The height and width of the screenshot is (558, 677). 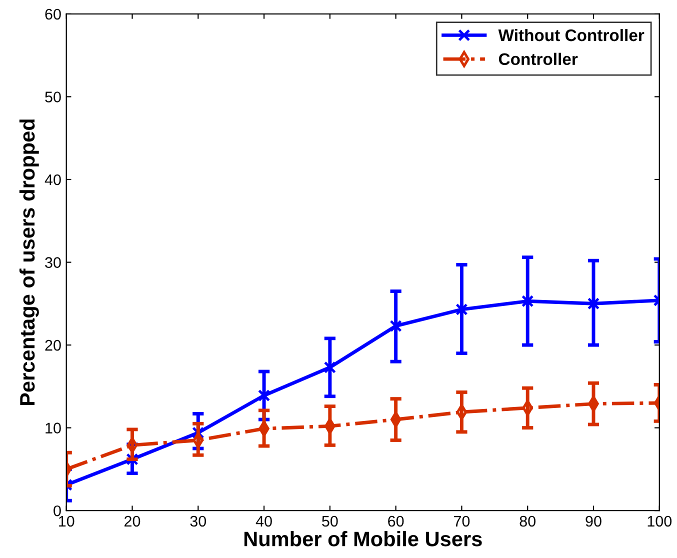 What do you see at coordinates (53, 428) in the screenshot?
I see `y-tick-label: 10` at bounding box center [53, 428].